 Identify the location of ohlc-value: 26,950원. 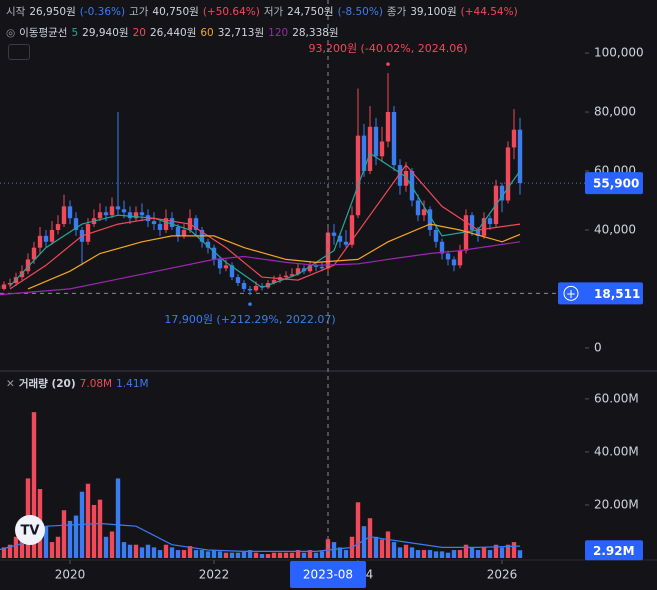
(52, 12).